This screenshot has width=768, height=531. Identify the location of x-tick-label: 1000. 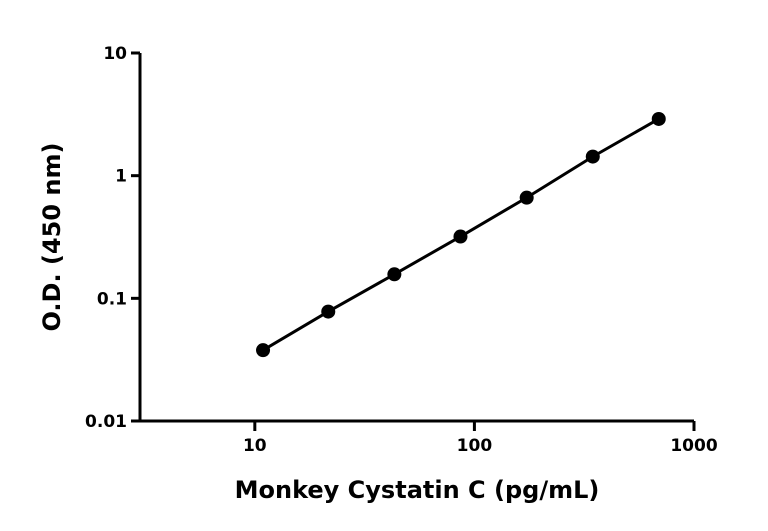
(693, 446).